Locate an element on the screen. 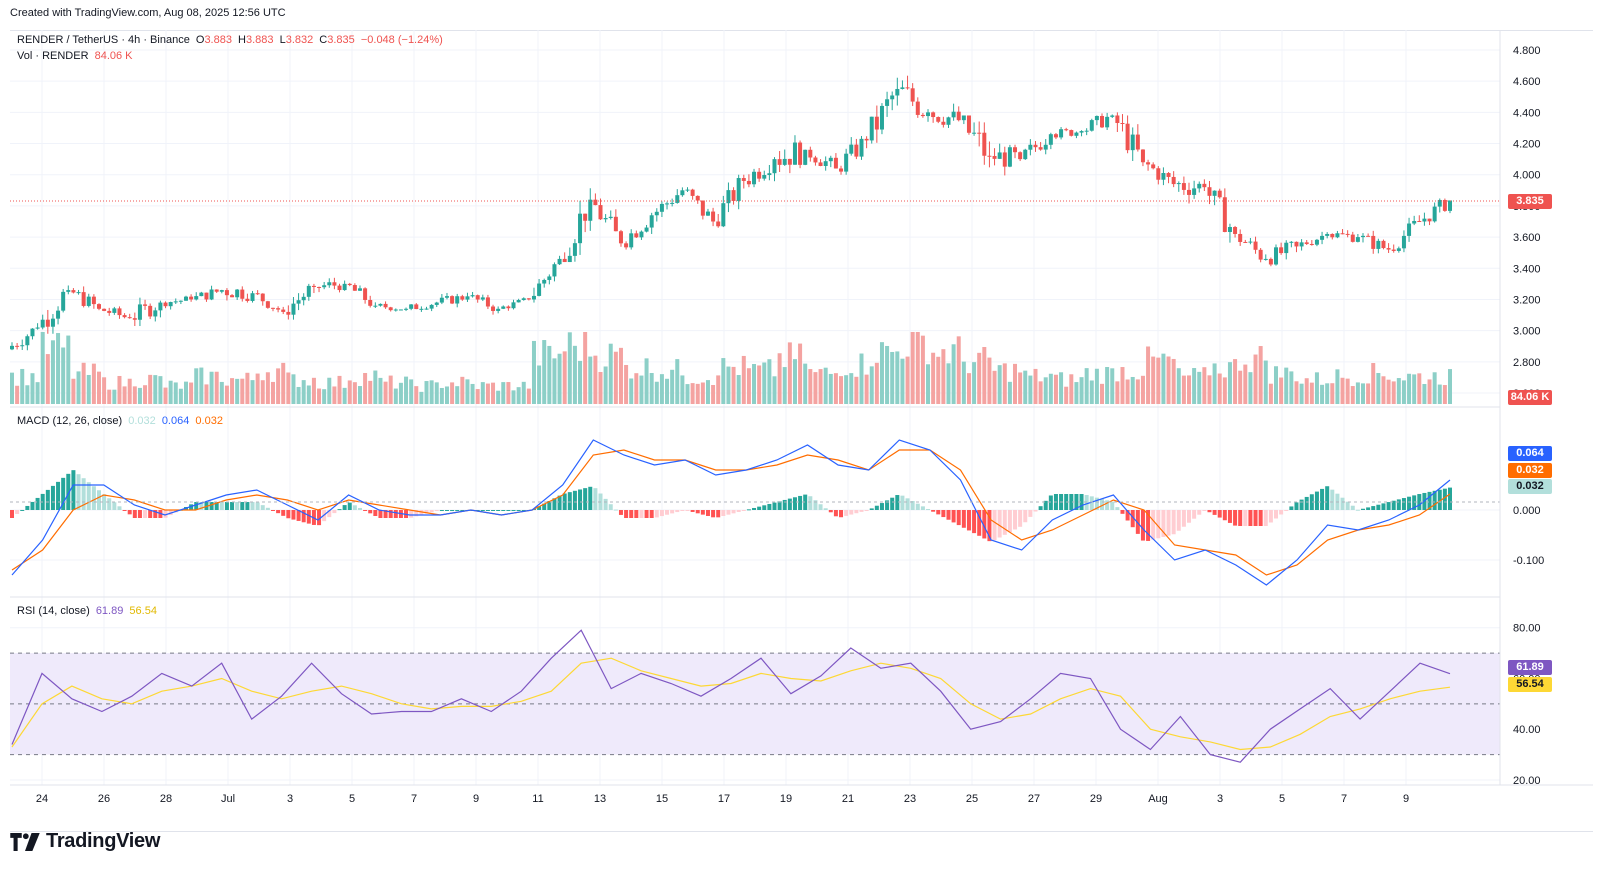 Image resolution: width=1600 pixels, height=888 pixels. open-value: 3.883 is located at coordinates (218, 40).